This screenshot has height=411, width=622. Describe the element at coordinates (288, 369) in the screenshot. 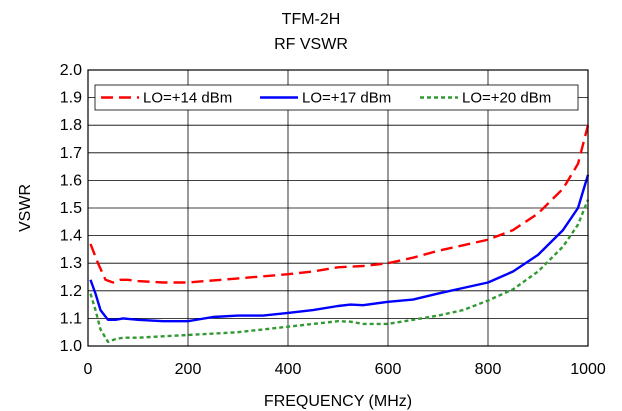

I see `x-tick-label: 400` at that location.